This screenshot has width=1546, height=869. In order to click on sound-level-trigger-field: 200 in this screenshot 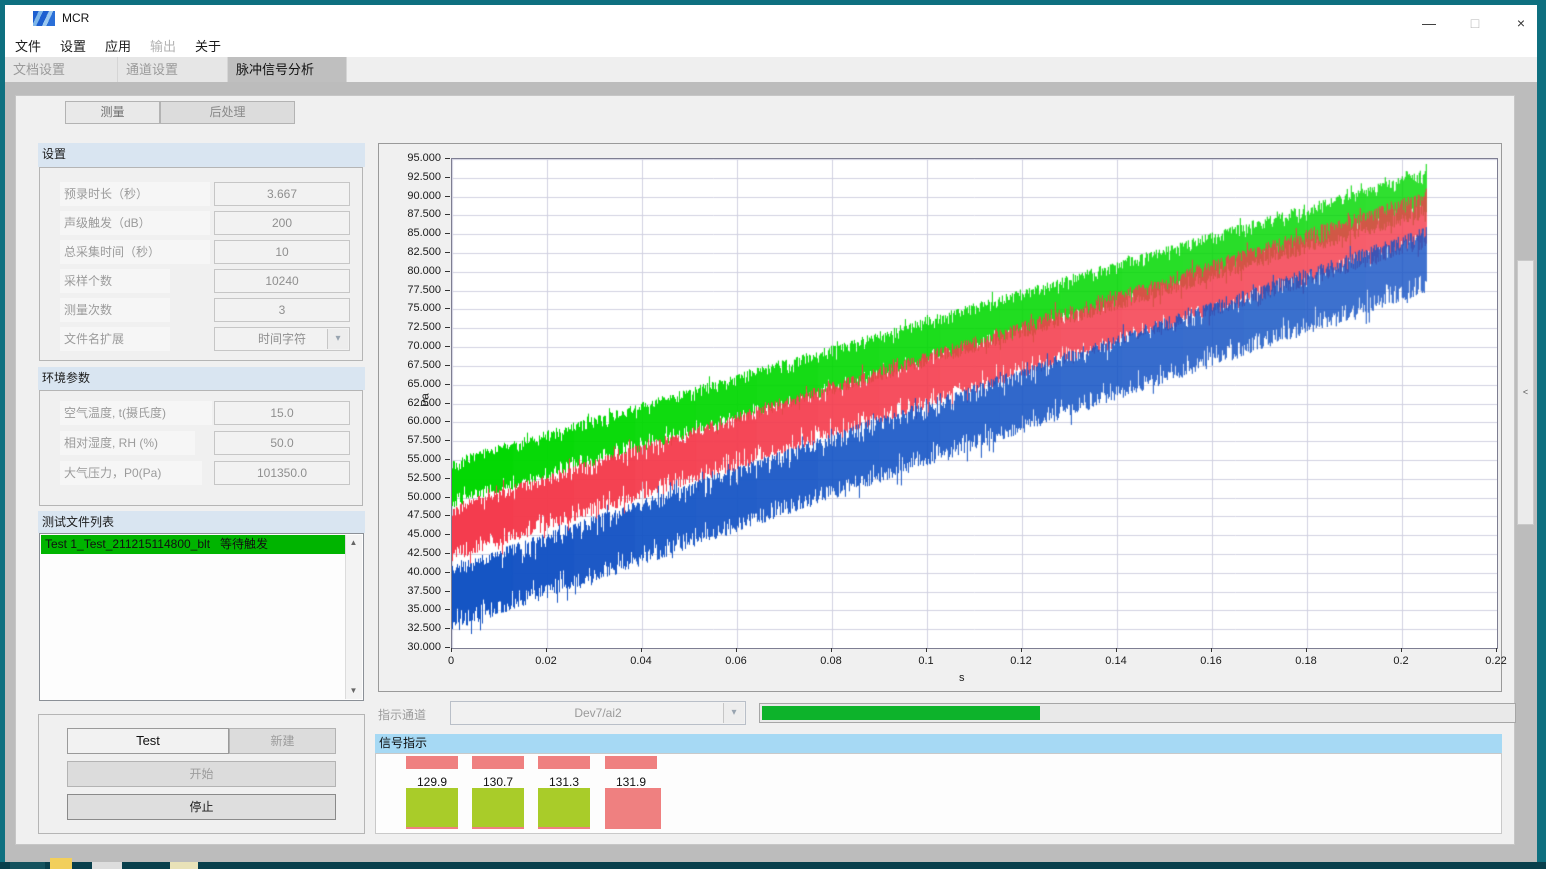, I will do `click(282, 223)`.